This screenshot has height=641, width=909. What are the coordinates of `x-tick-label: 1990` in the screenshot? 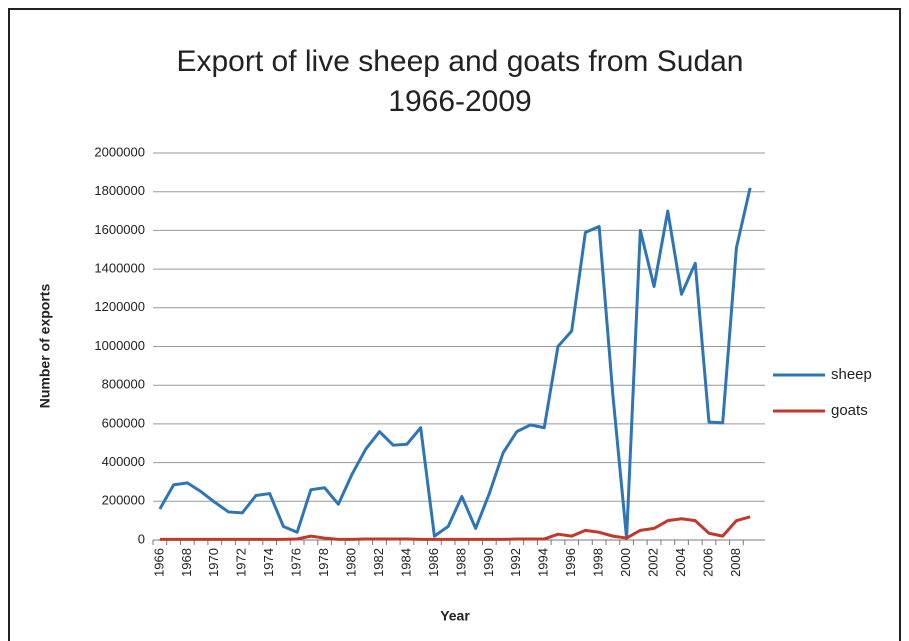 It's located at (488, 562).